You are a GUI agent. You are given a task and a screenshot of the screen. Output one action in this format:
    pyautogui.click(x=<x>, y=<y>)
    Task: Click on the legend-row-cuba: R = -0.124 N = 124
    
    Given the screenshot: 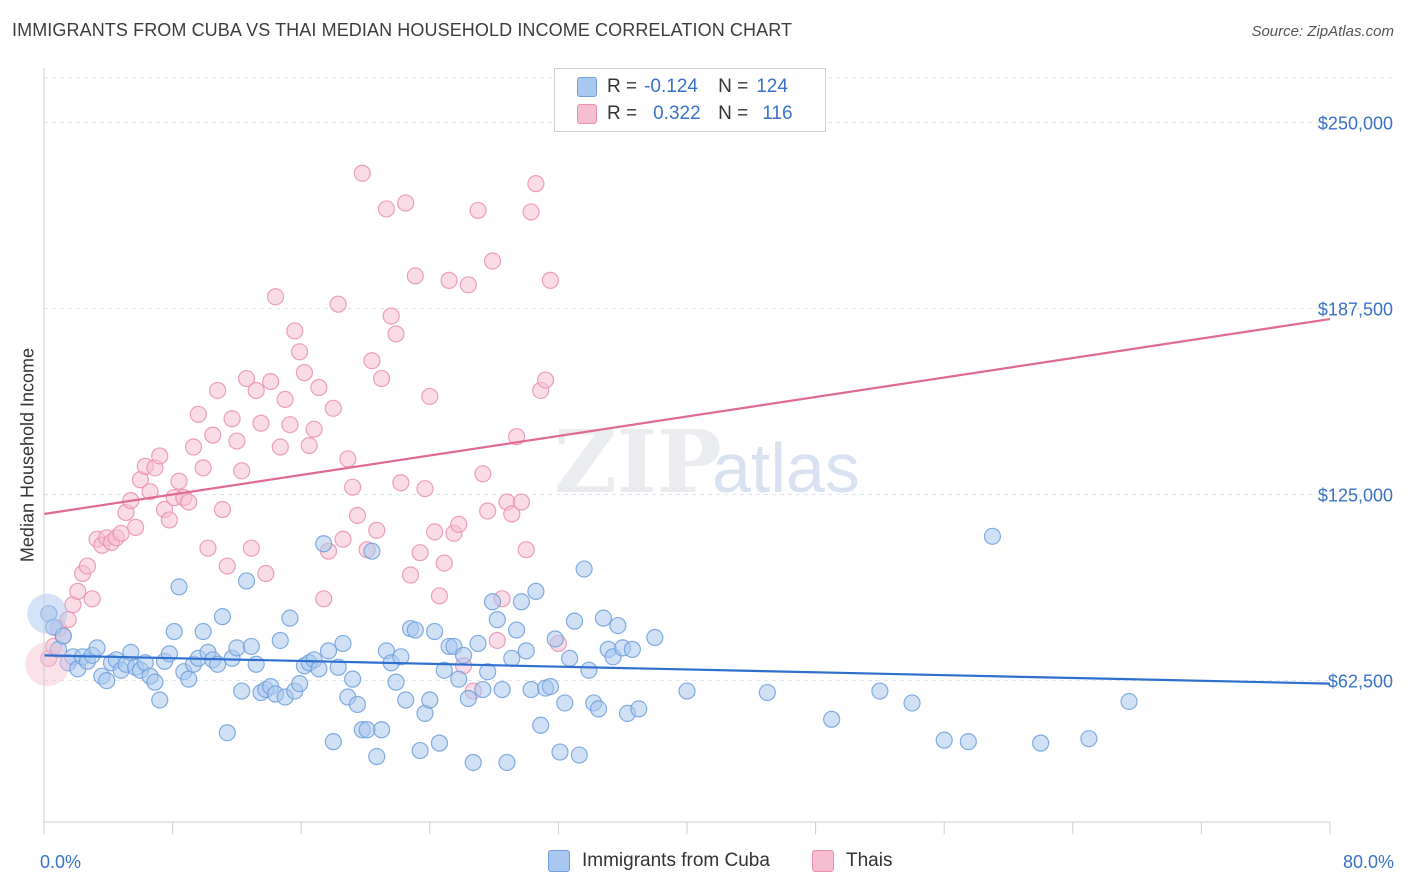 What is the action you would take?
    pyautogui.click(x=682, y=87)
    